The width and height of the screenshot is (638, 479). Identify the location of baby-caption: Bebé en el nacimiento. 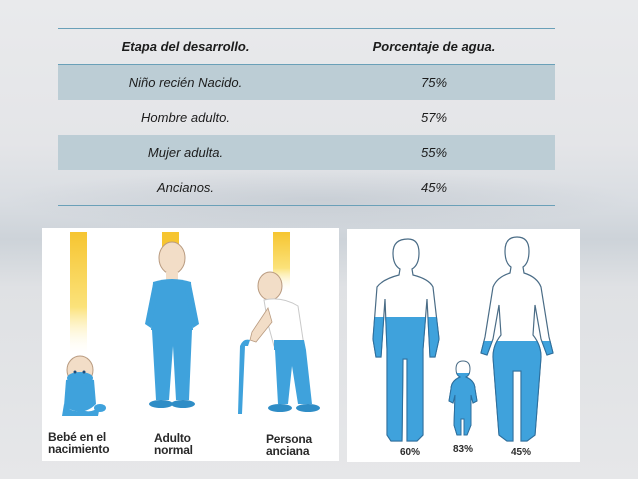
(79, 443).